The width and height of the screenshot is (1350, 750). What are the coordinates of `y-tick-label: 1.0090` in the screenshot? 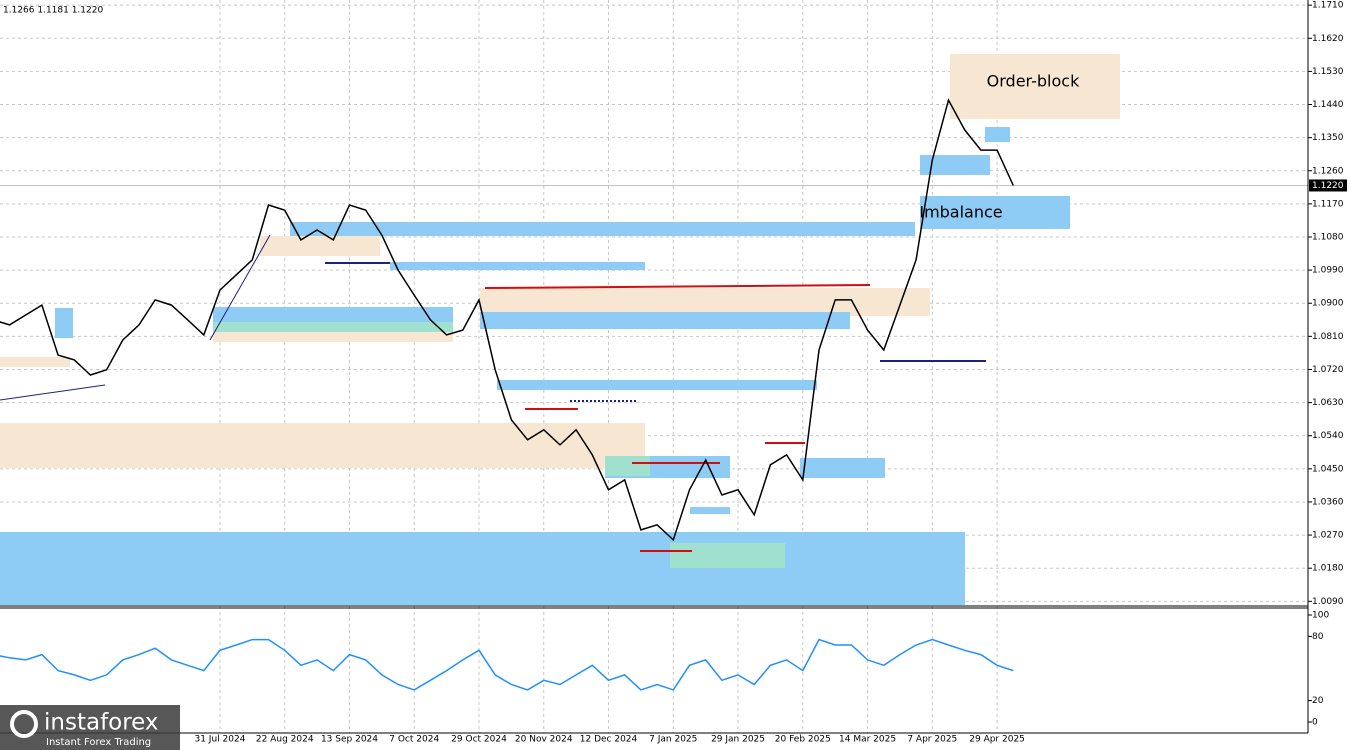 It's located at (1328, 602).